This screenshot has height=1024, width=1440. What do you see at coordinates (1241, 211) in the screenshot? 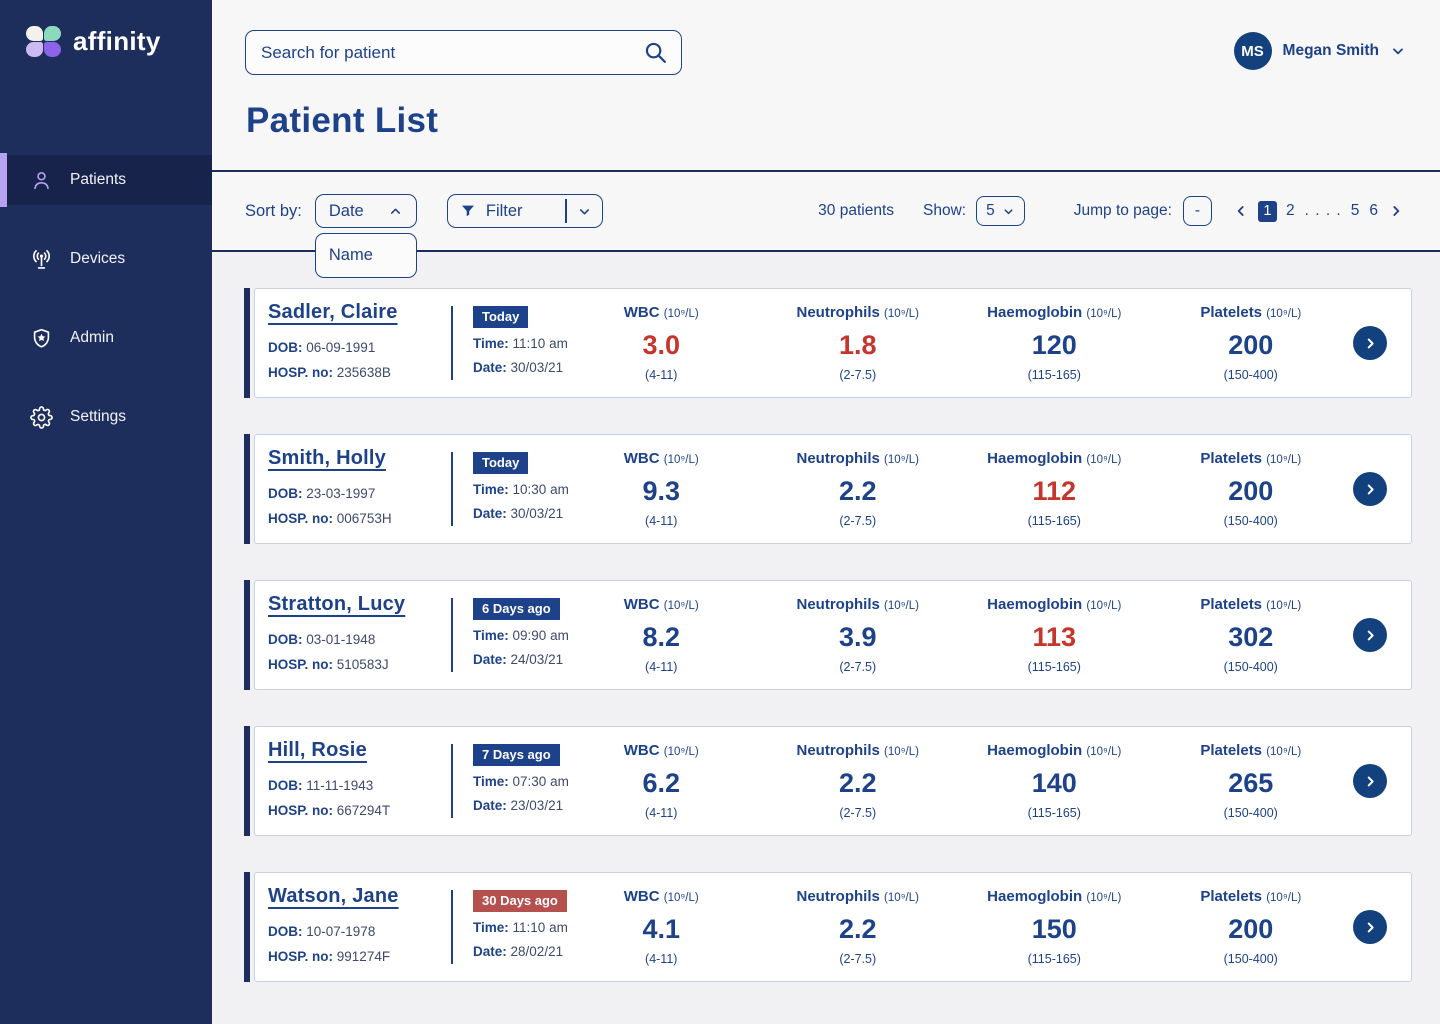
I see `prev-page-button` at bounding box center [1241, 211].